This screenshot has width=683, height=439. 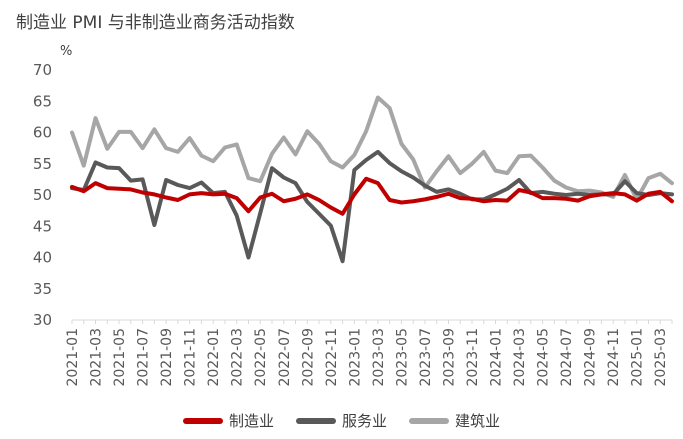 I want to click on y-tick-label: 45, so click(x=42, y=226).